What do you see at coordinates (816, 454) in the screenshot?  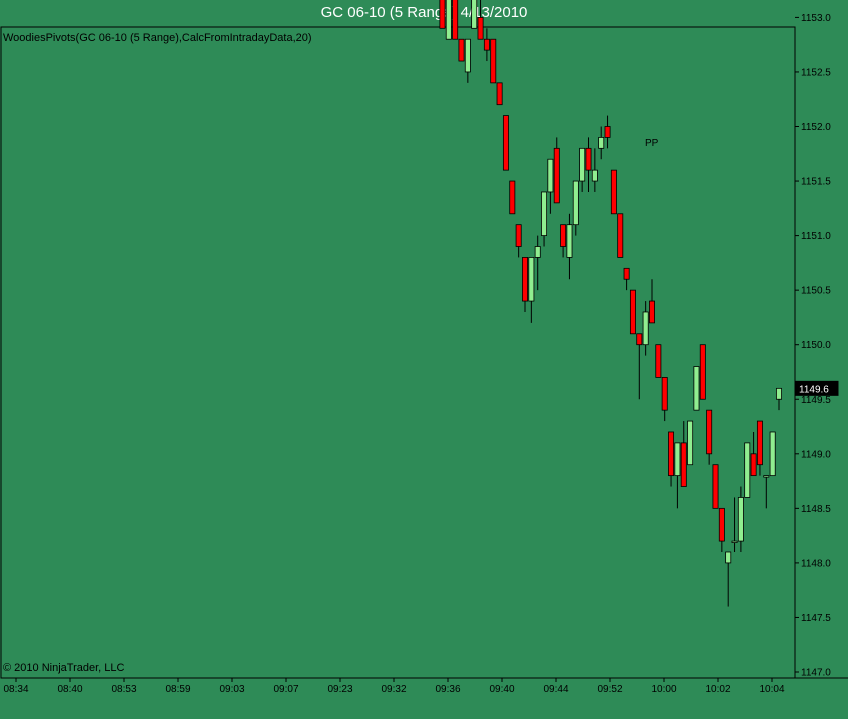 I see `price-tick-label: 1149.0` at bounding box center [816, 454].